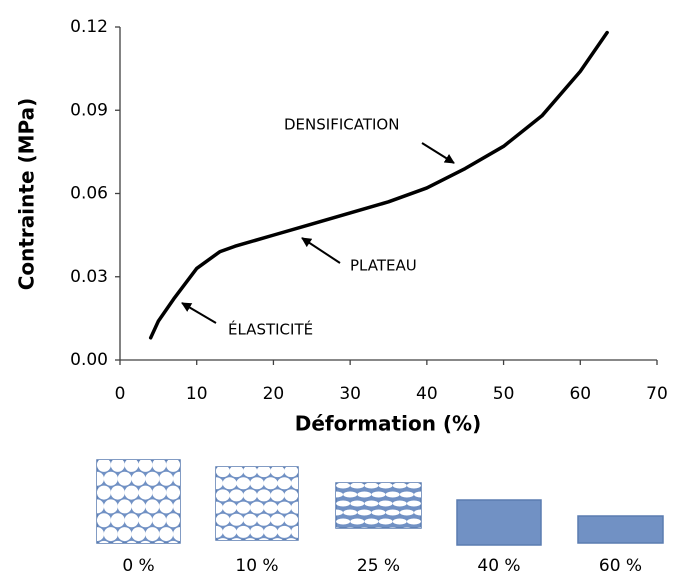 The width and height of the screenshot is (673, 577). I want to click on y-tick-label: 0.00, so click(89, 360).